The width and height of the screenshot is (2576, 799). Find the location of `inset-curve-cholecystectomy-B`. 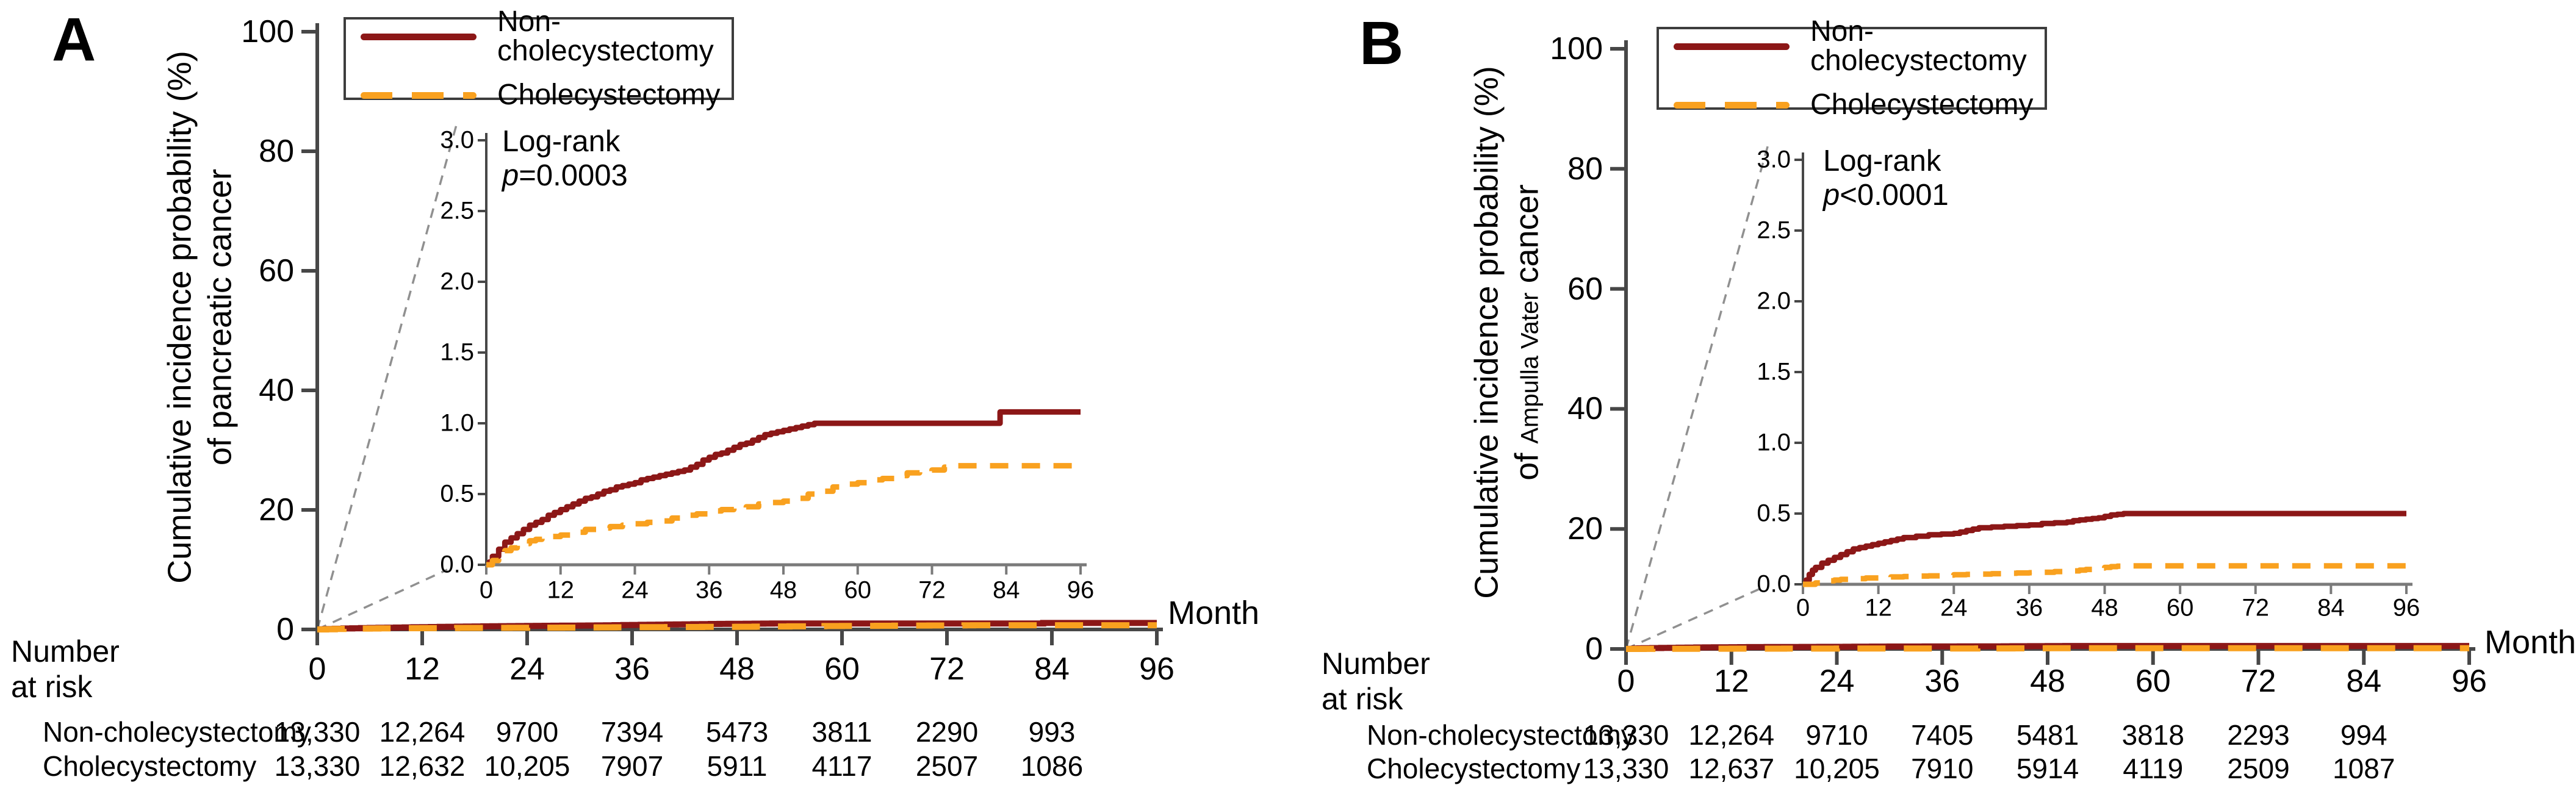

inset-curve-cholecystectomy-B is located at coordinates (2104, 575).